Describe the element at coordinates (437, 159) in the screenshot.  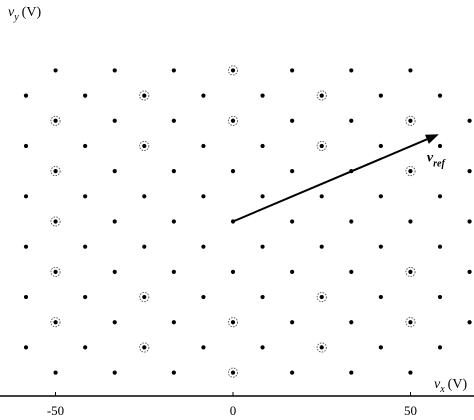
I see `vref-label: vref` at that location.